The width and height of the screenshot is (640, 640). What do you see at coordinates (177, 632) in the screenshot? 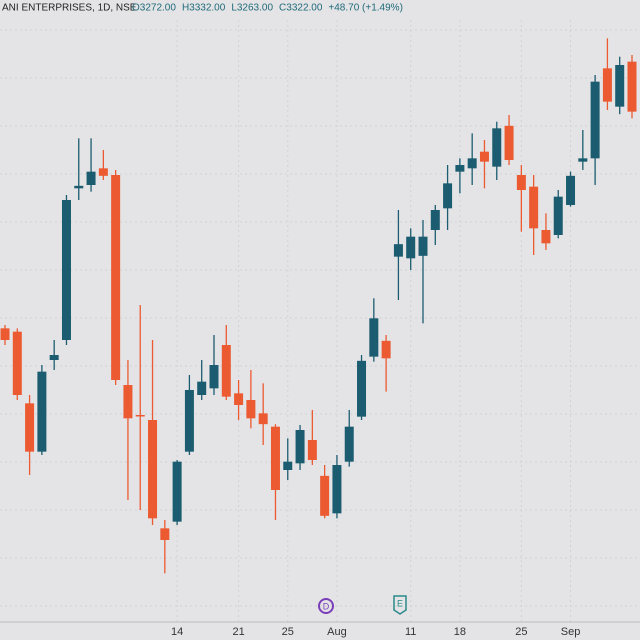
I see `x-tick-label: 14` at bounding box center [177, 632].